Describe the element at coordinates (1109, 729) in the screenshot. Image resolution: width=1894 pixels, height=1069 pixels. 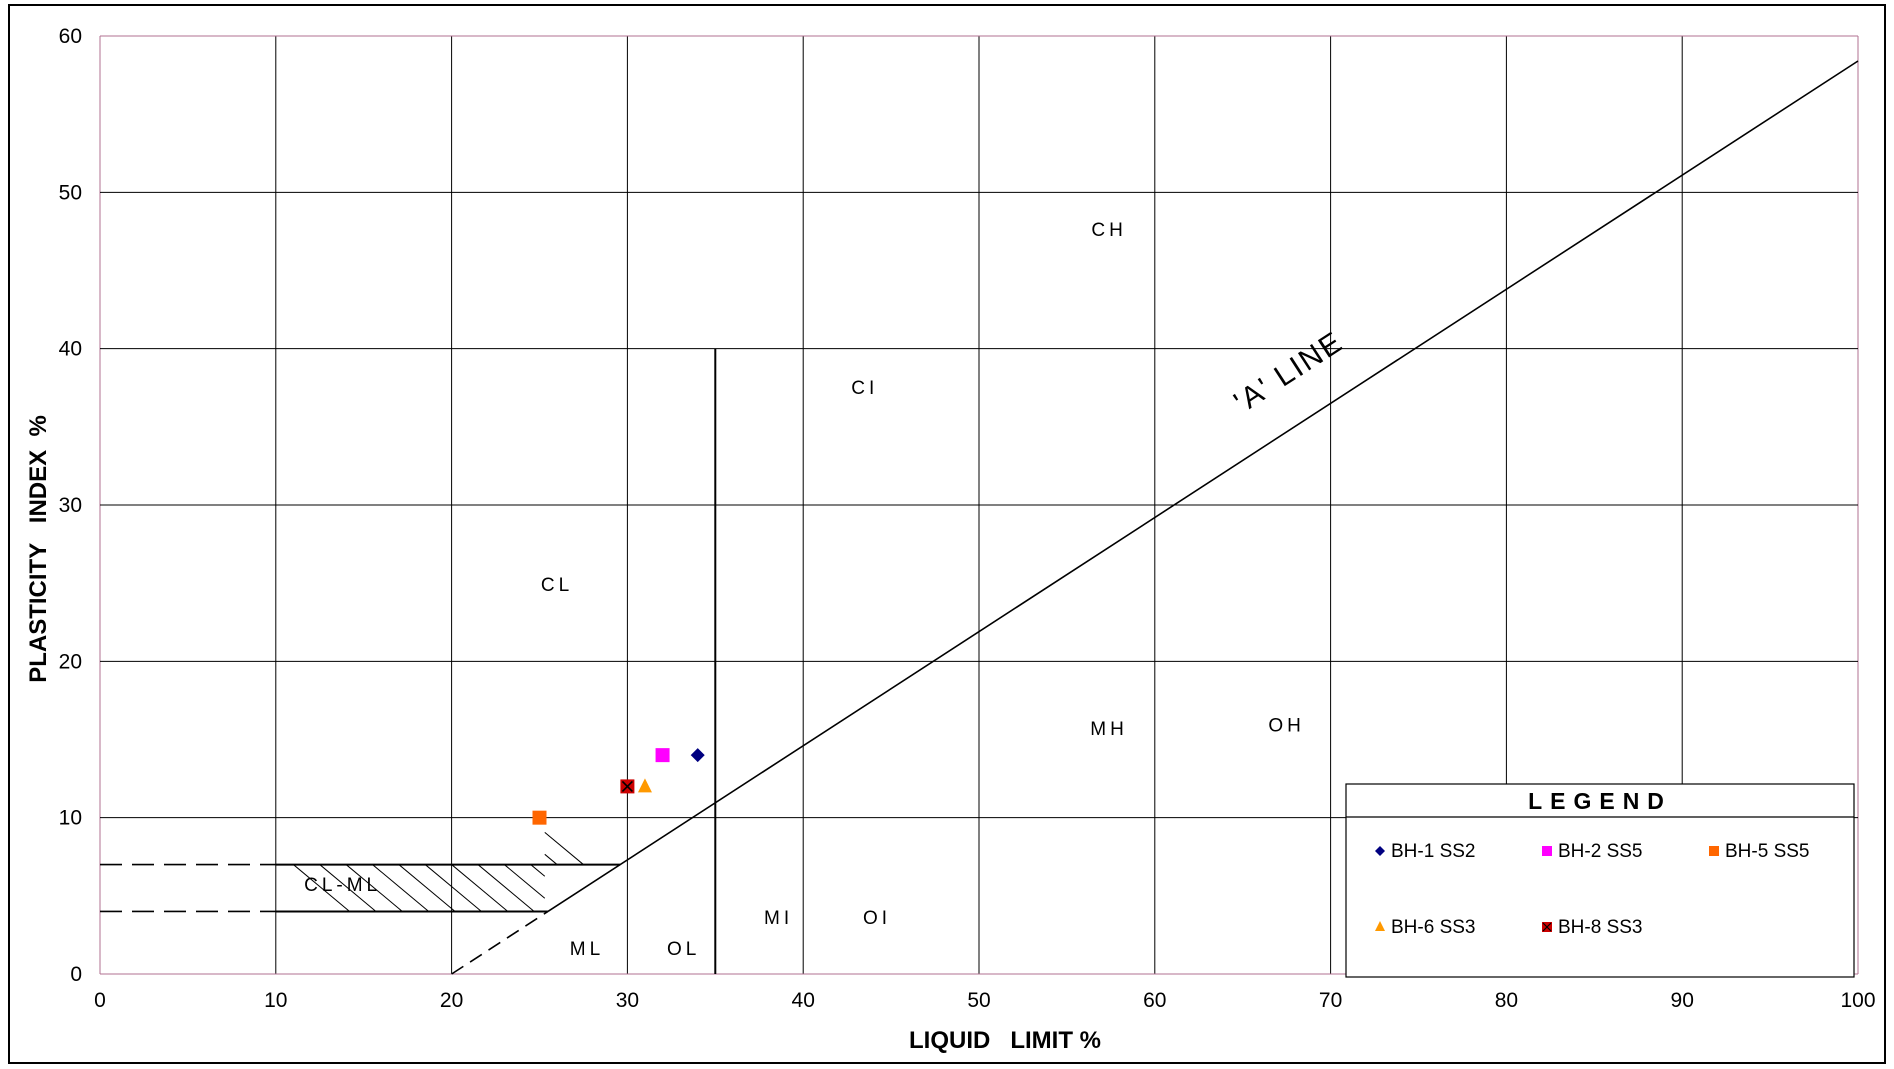
I see `zone-label: MH` at that location.